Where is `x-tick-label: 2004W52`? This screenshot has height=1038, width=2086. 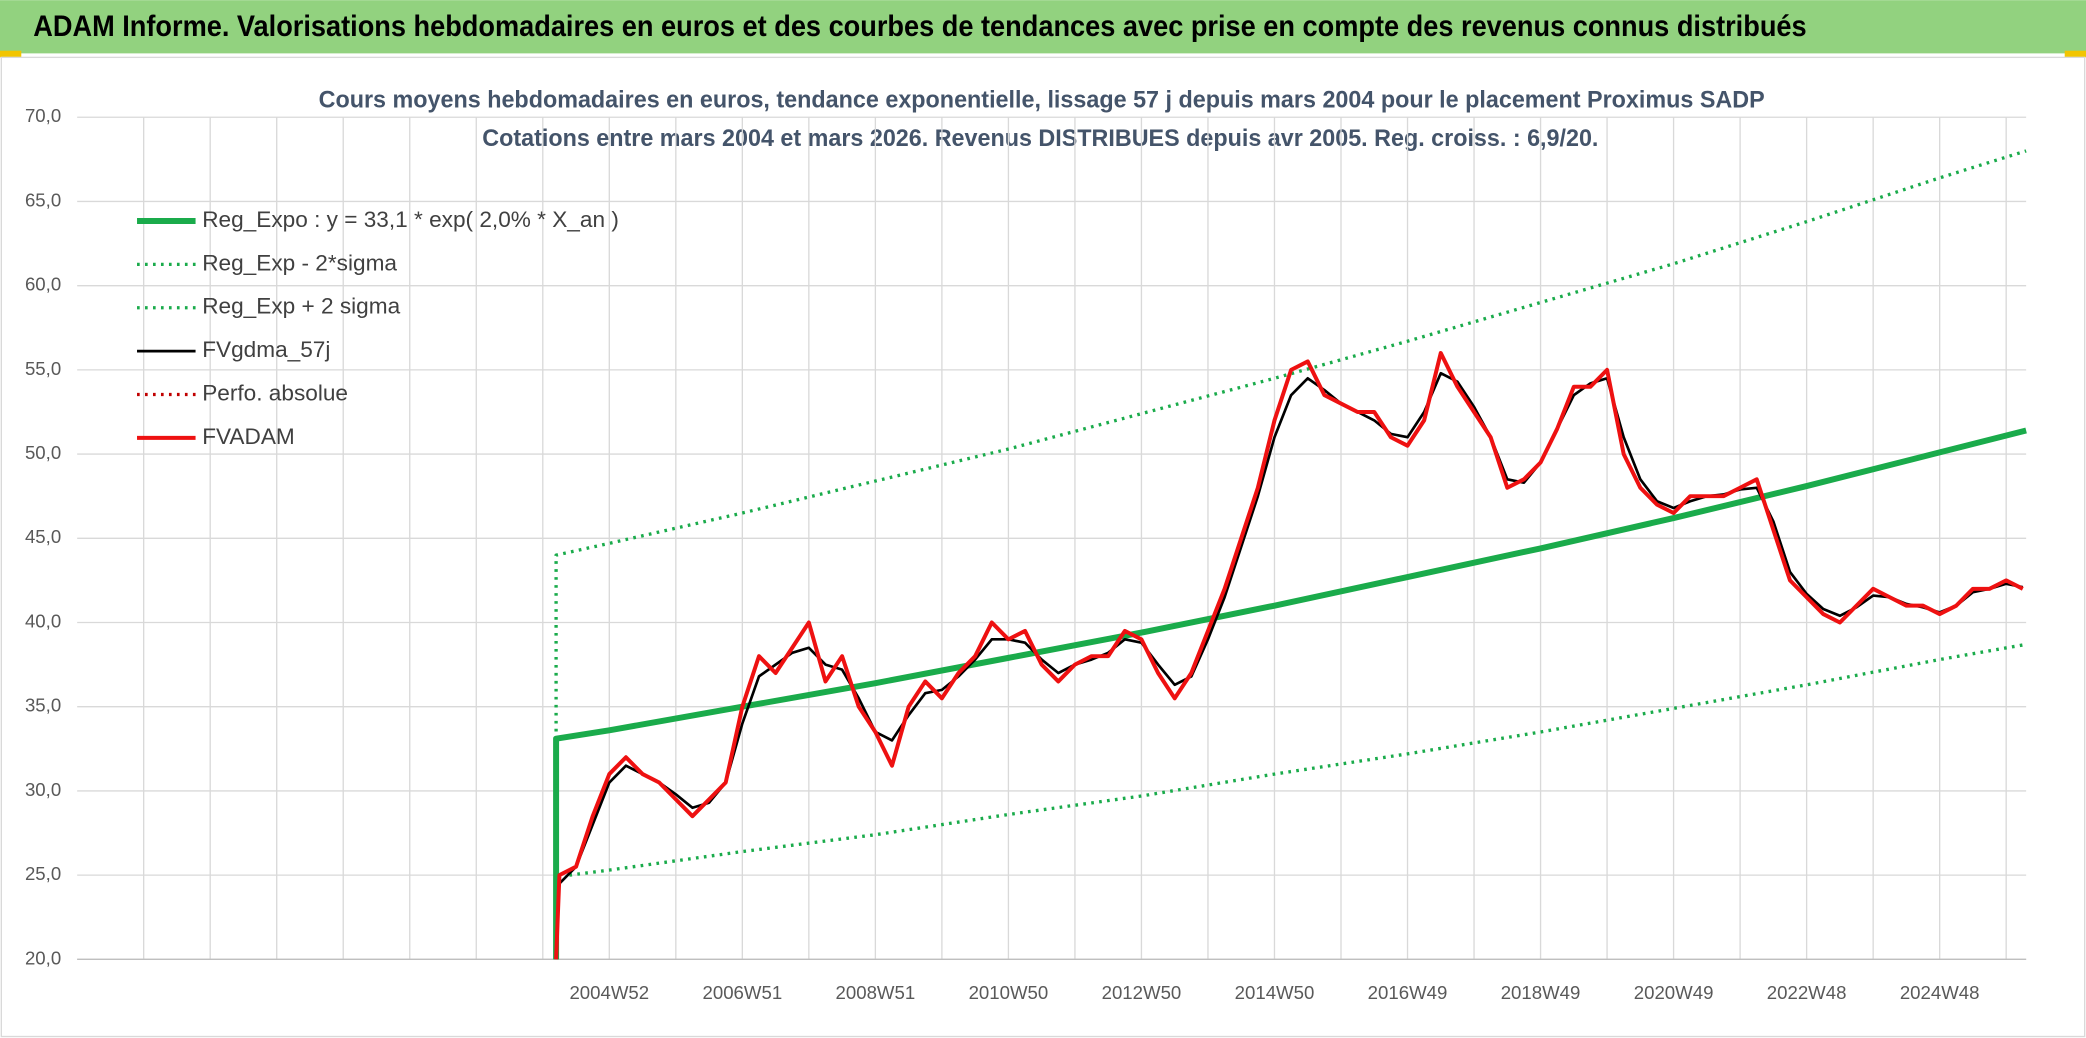
x-tick-label: 2004W52 is located at coordinates (609, 992).